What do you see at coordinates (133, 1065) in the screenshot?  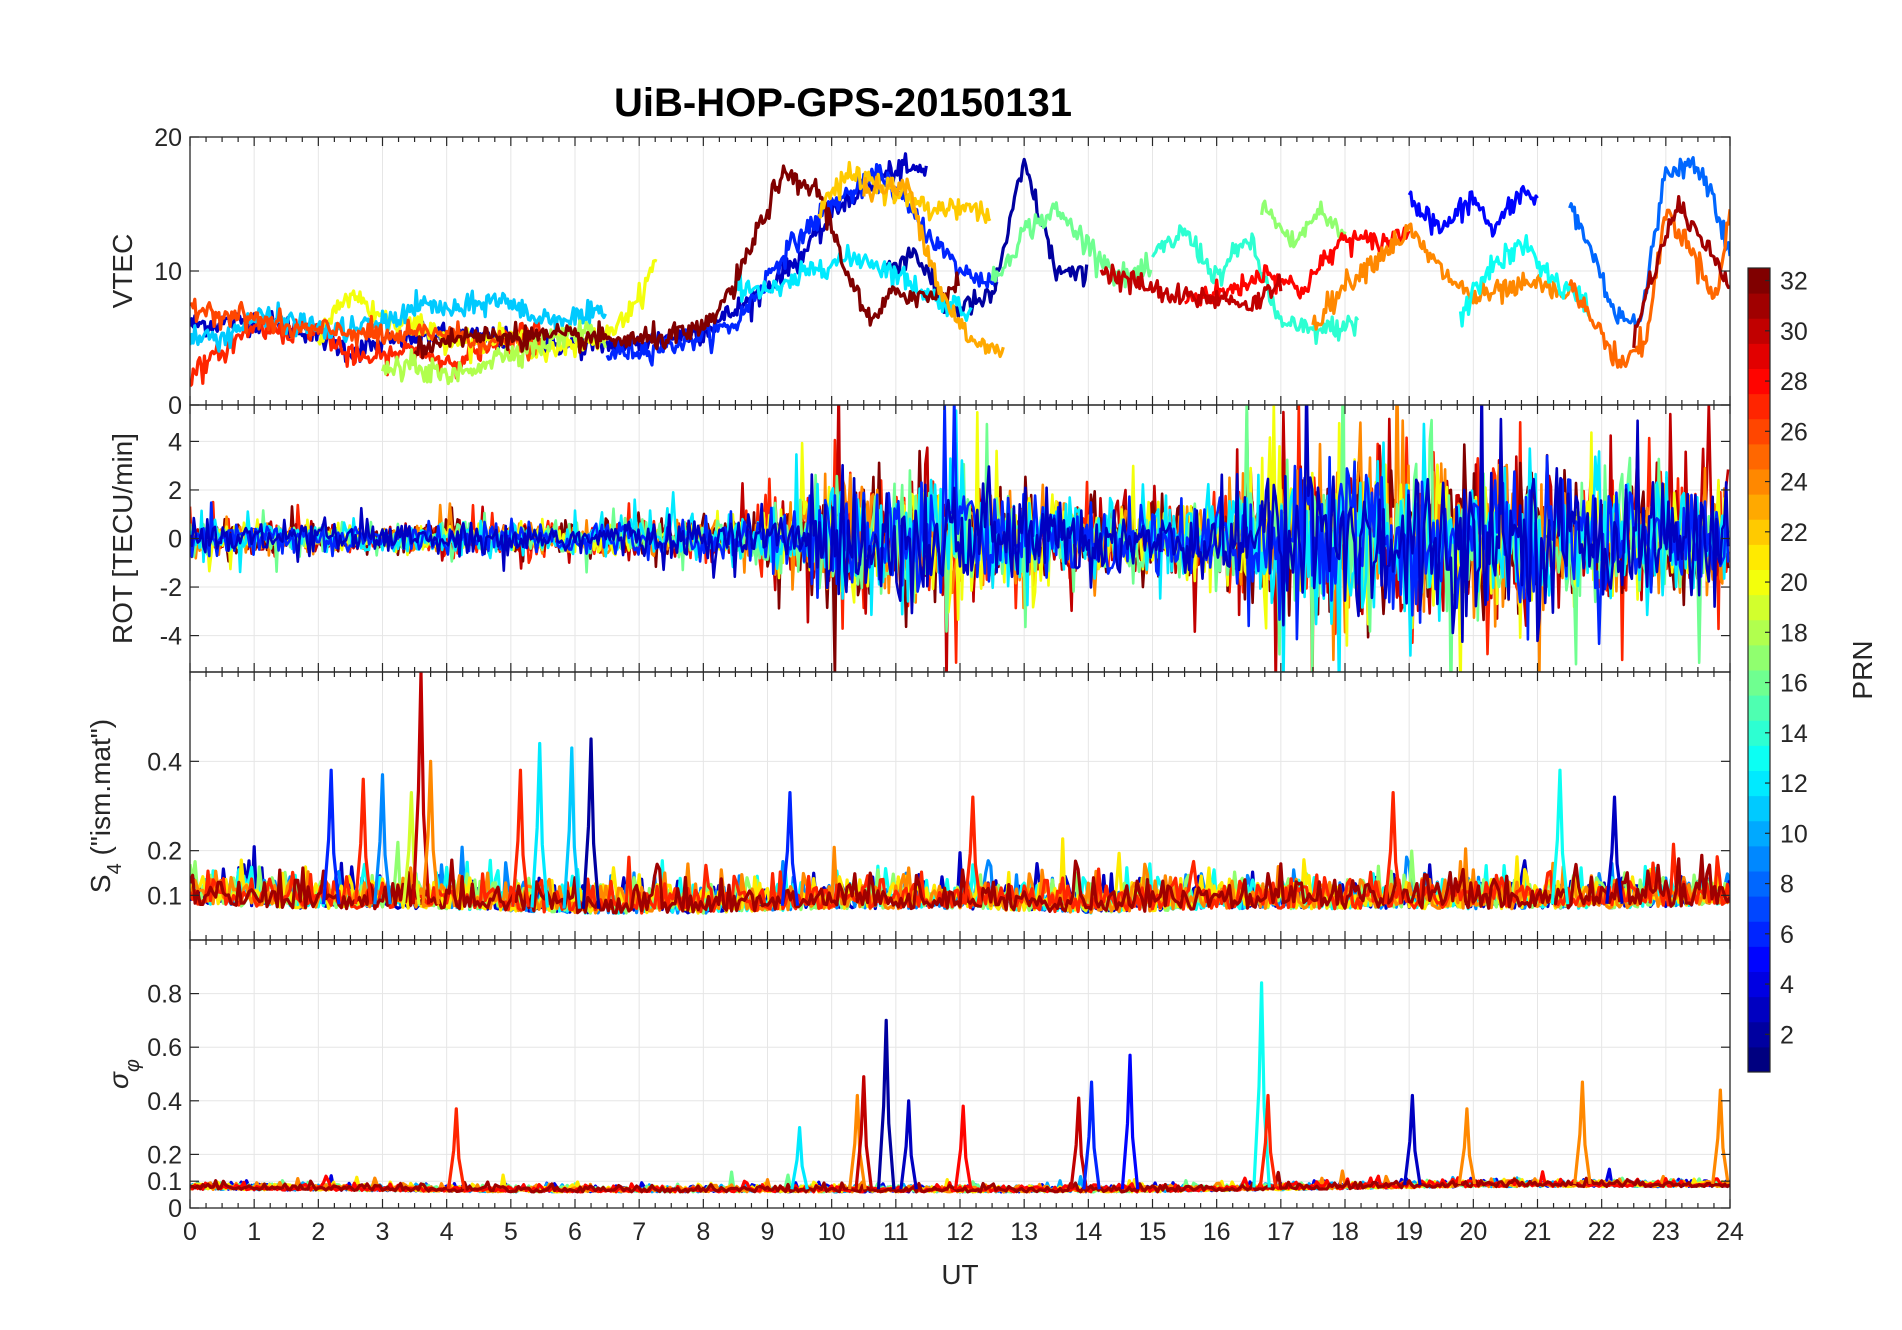 I see `subscript: φ` at bounding box center [133, 1065].